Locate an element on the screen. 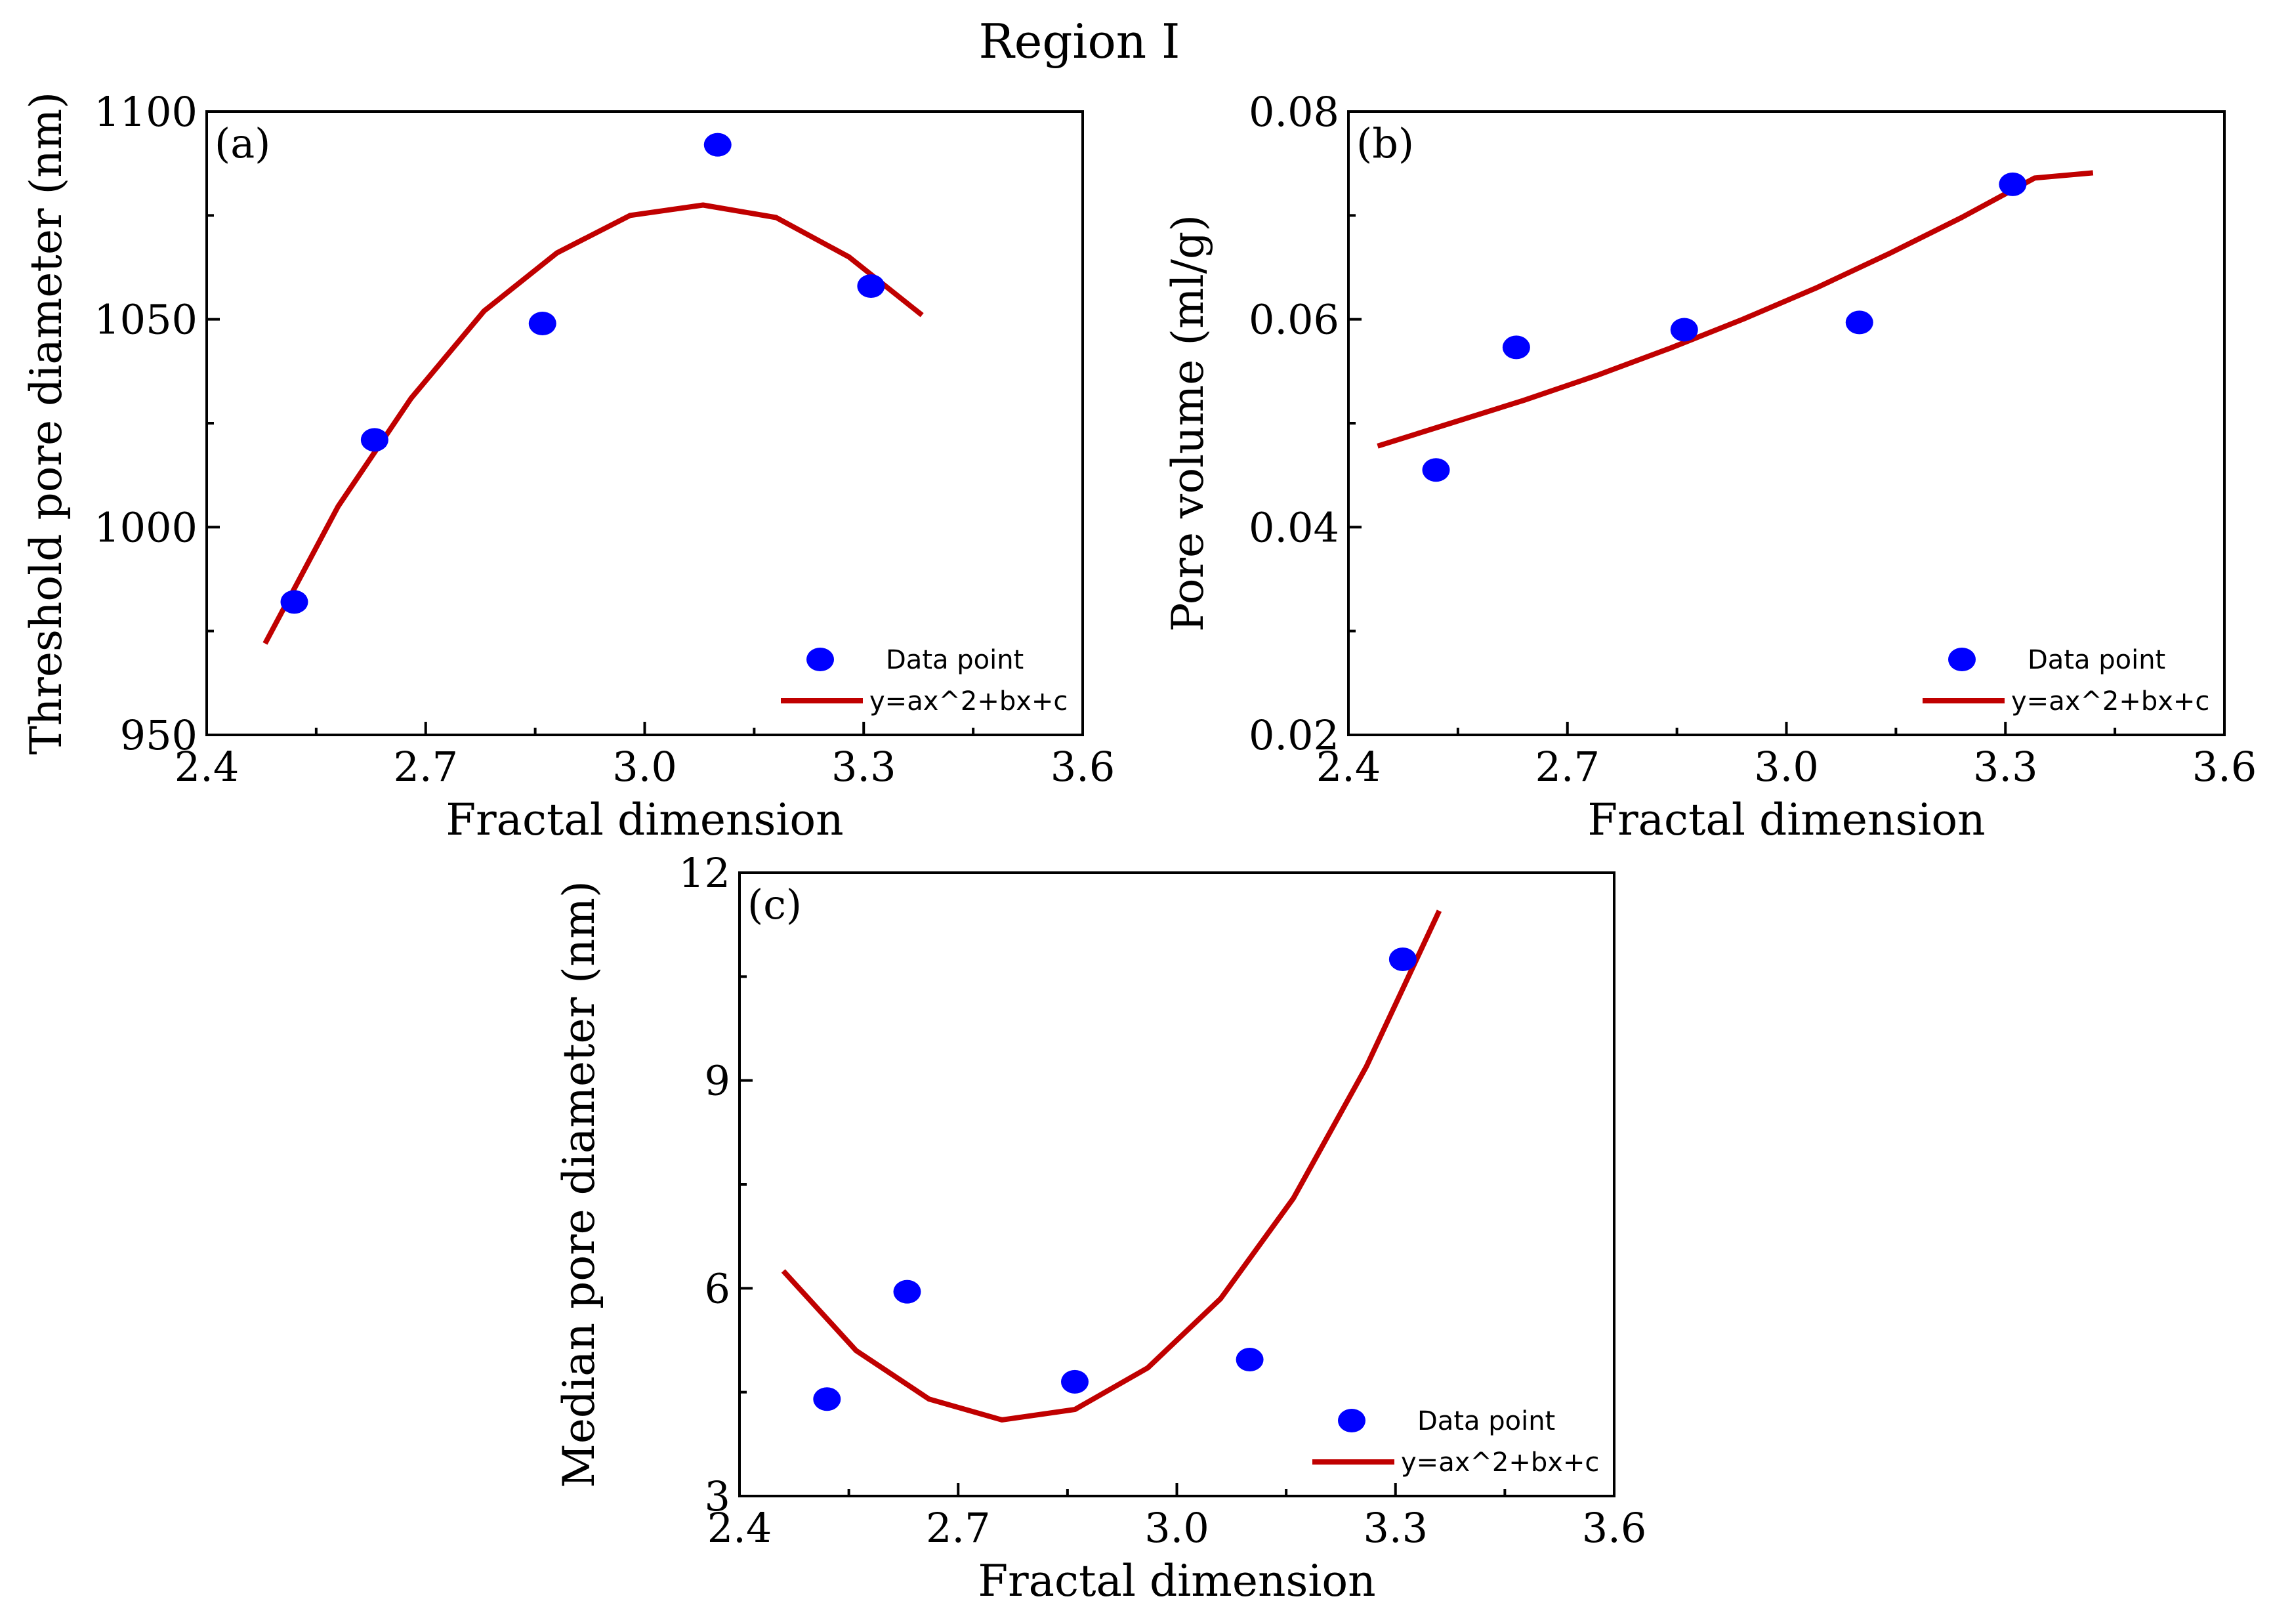  y-tick-label: 0.04 is located at coordinates (1294, 527).